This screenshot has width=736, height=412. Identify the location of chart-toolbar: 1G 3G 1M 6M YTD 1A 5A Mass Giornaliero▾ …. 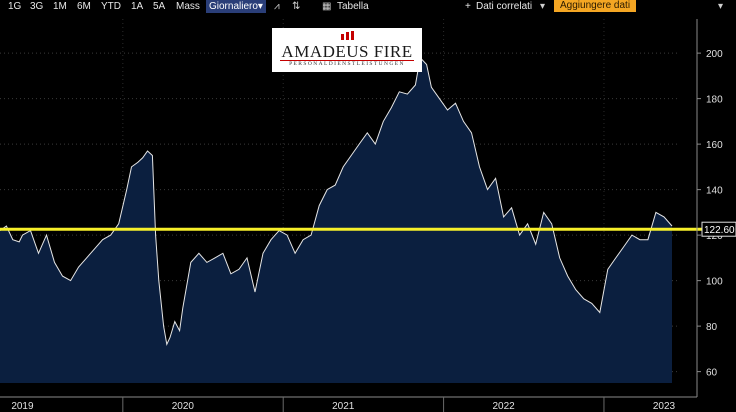
(368, 6).